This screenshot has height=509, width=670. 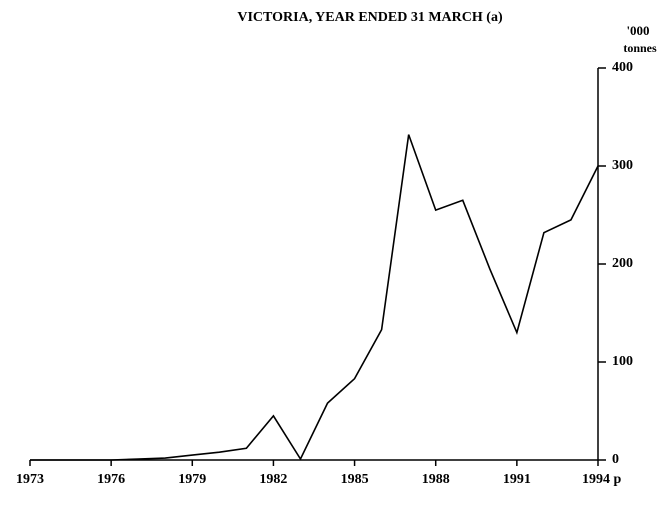 I want to click on y-axis-label: '000, so click(x=637, y=30).